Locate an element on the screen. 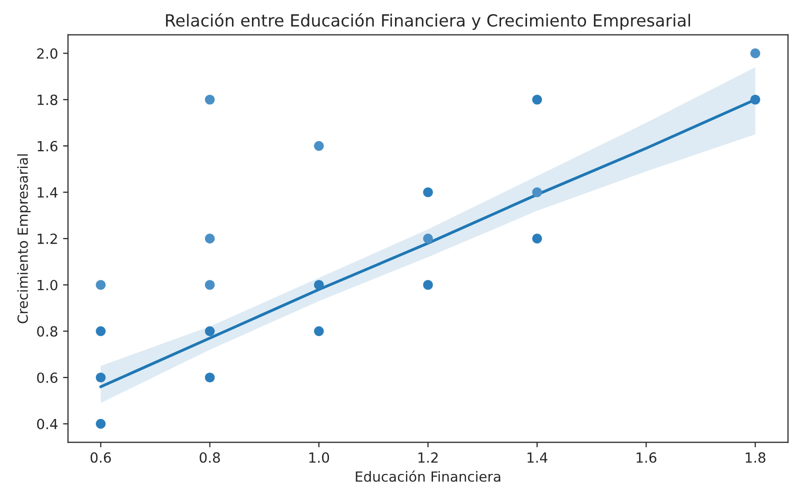  y-tick-label: 0.4 is located at coordinates (47, 424).